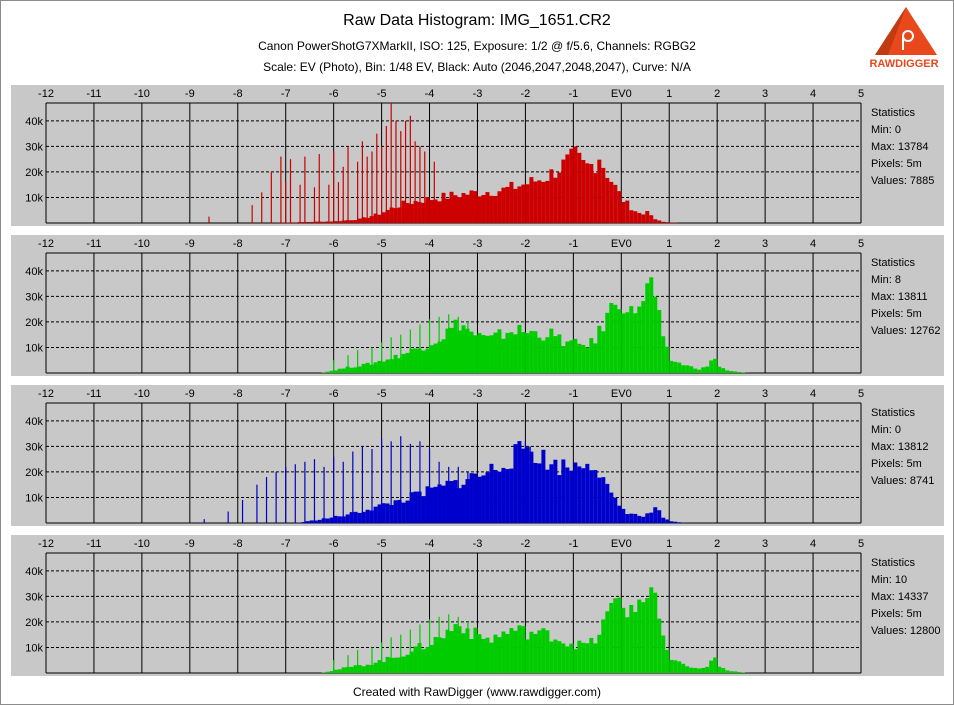 This screenshot has height=705, width=954. I want to click on top-tick-label: 1, so click(669, 244).